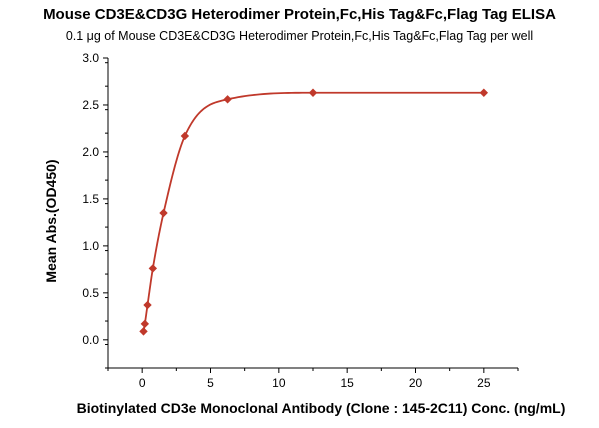  Describe the element at coordinates (484, 383) in the screenshot. I see `x-tick-label: 25` at that location.